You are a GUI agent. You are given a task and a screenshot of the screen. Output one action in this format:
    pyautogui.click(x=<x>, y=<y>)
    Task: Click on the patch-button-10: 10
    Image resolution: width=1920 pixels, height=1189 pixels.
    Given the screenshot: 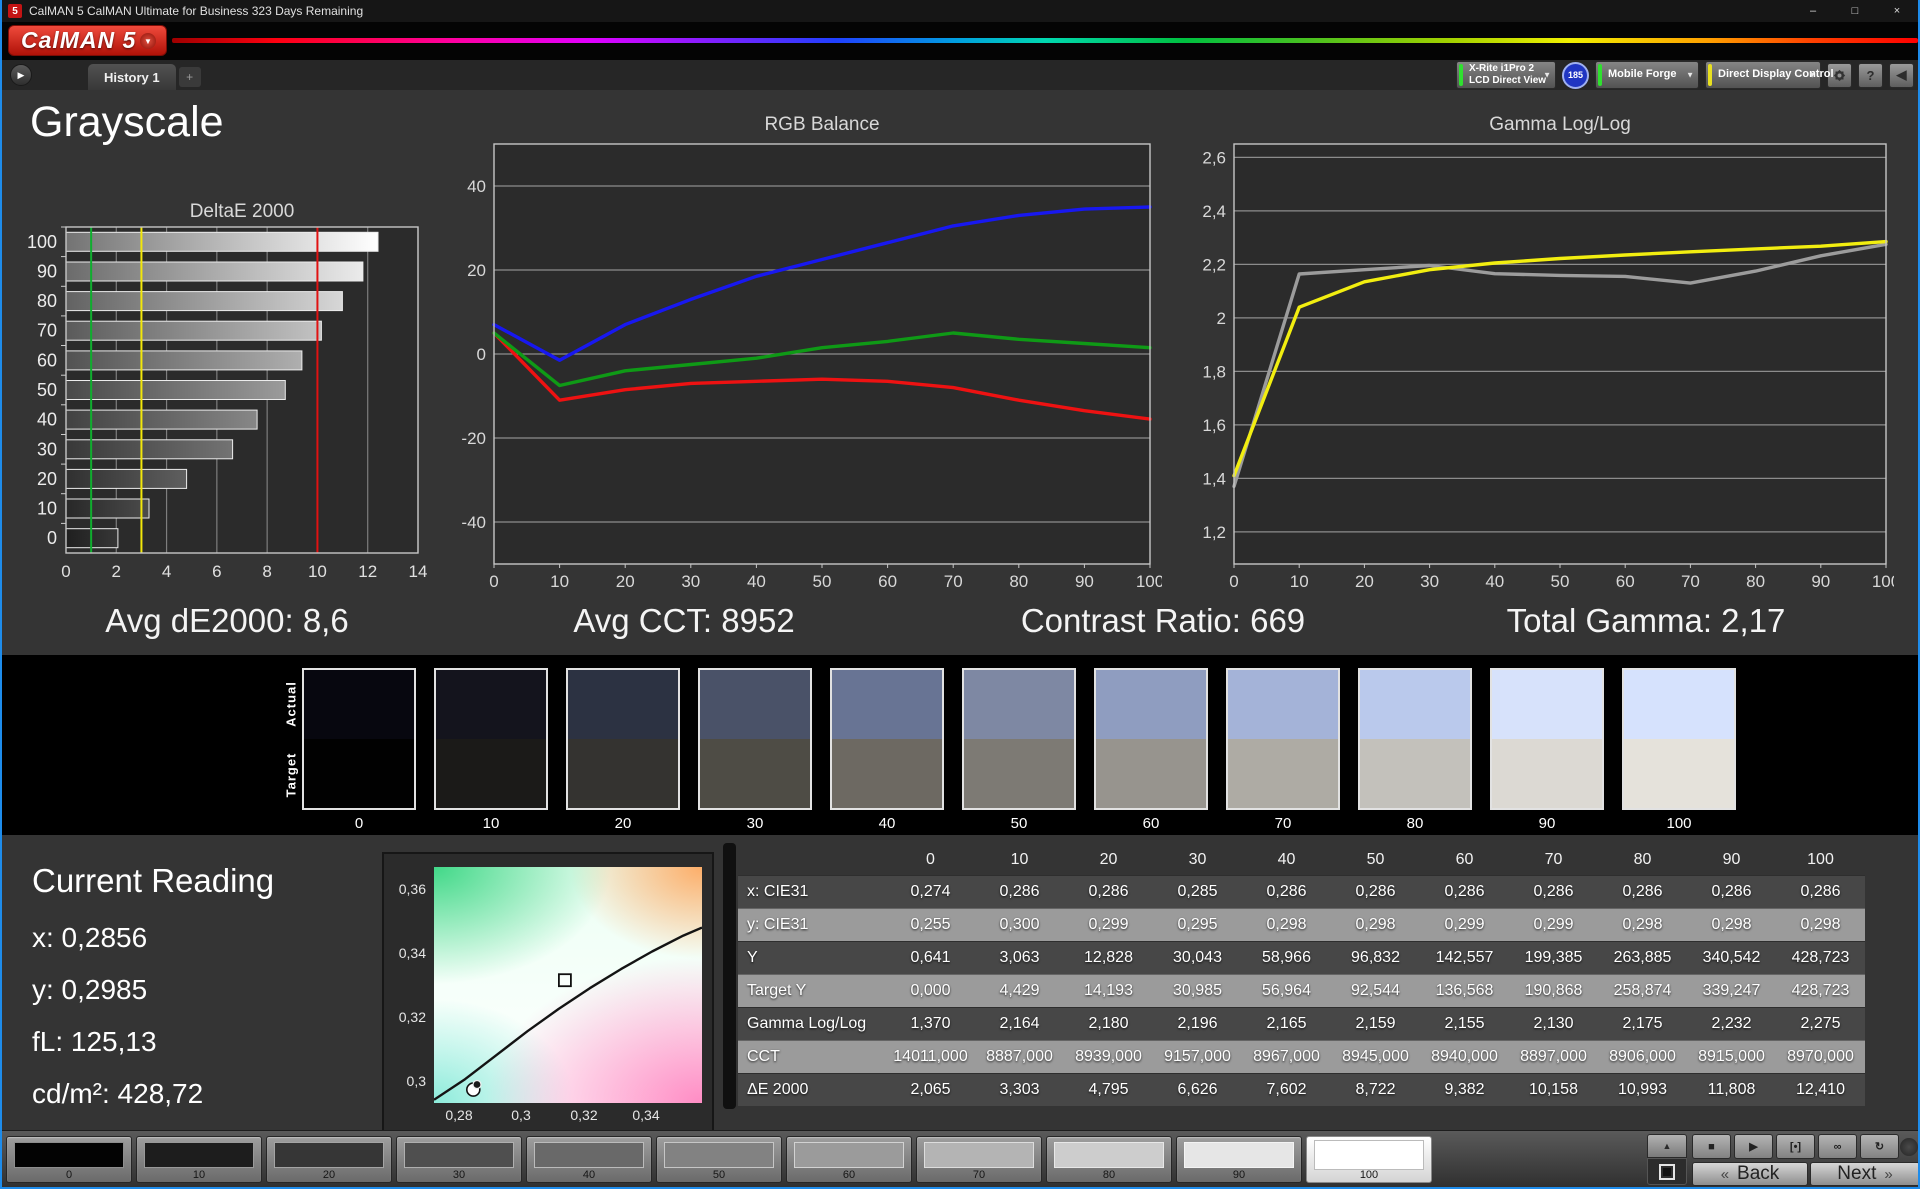 What is the action you would take?
    pyautogui.click(x=199, y=1159)
    